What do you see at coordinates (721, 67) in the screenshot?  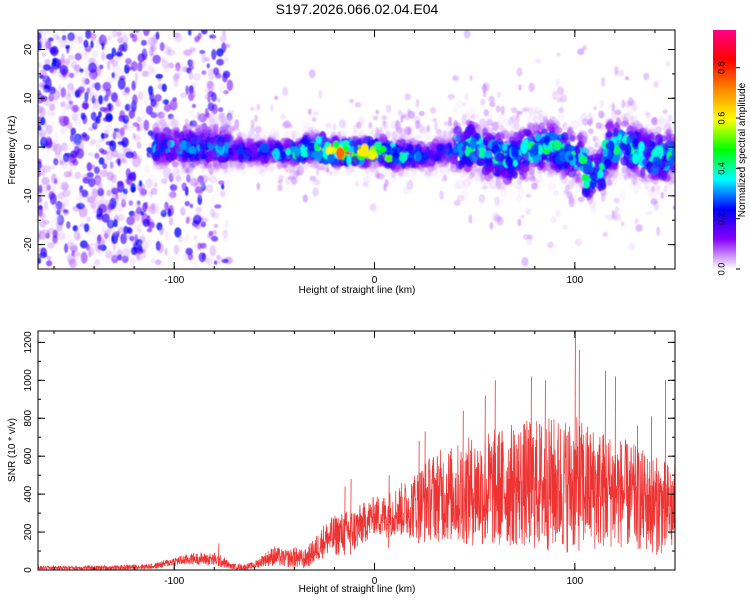 I see `colorbar-tick-label: 0.8` at bounding box center [721, 67].